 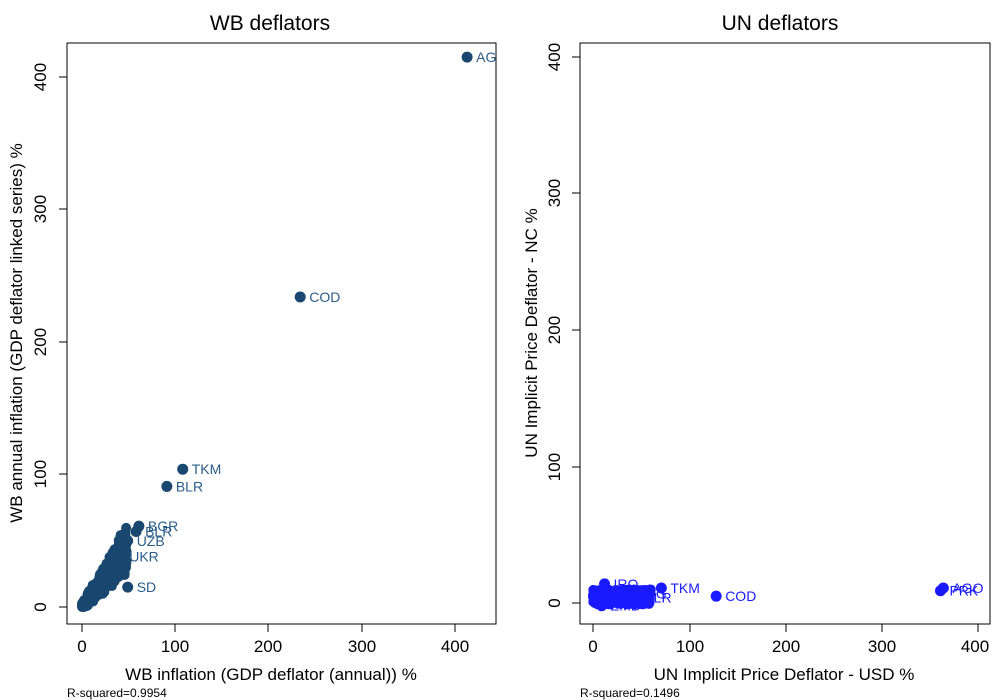 What do you see at coordinates (784, 674) in the screenshot?
I see `panel-un-x-axis-title: UN Implicit Price Deflator - USD %` at bounding box center [784, 674].